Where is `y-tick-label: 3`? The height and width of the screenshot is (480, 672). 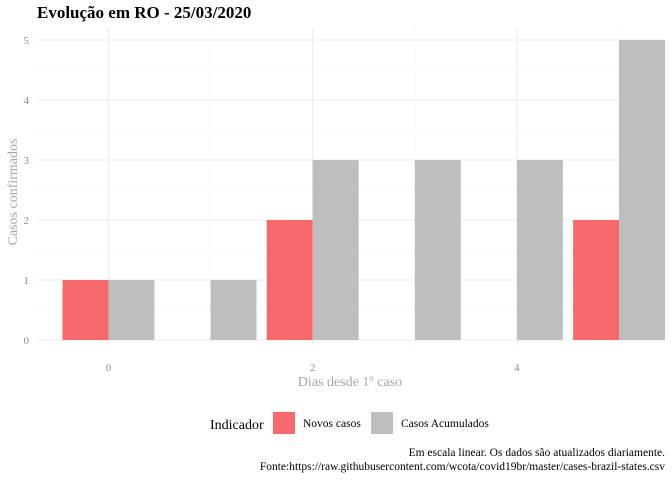 y-tick-label: 3 is located at coordinates (27, 161).